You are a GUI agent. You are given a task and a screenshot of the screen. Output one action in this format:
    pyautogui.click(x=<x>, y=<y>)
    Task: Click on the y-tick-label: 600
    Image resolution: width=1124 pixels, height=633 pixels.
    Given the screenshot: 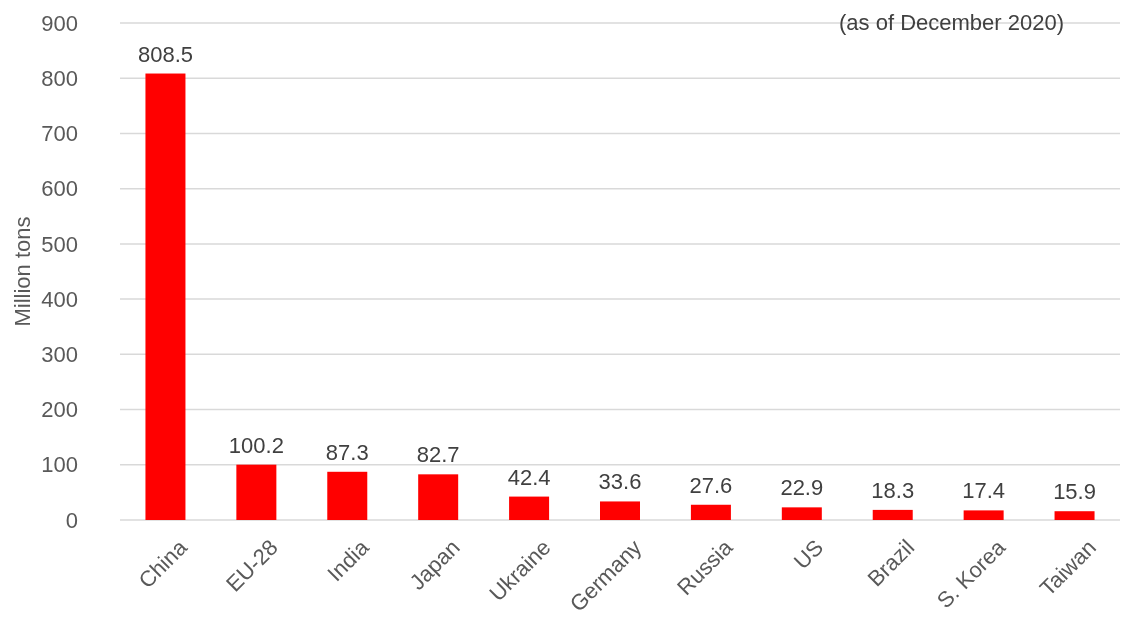 What is the action you would take?
    pyautogui.click(x=59, y=189)
    